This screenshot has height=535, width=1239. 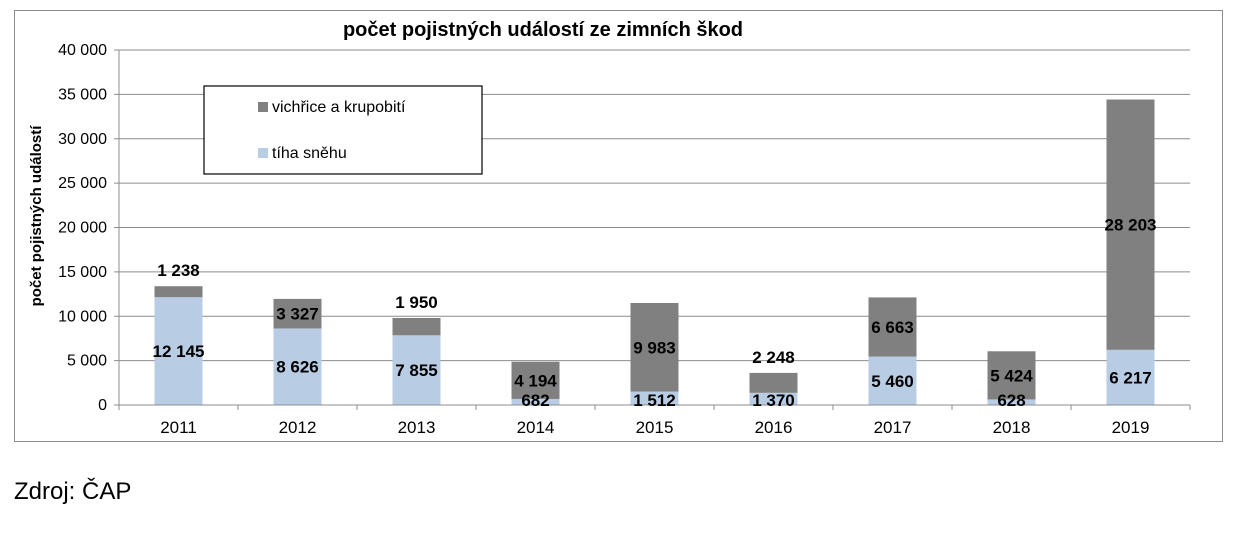 I want to click on legend-box, so click(x=343, y=130).